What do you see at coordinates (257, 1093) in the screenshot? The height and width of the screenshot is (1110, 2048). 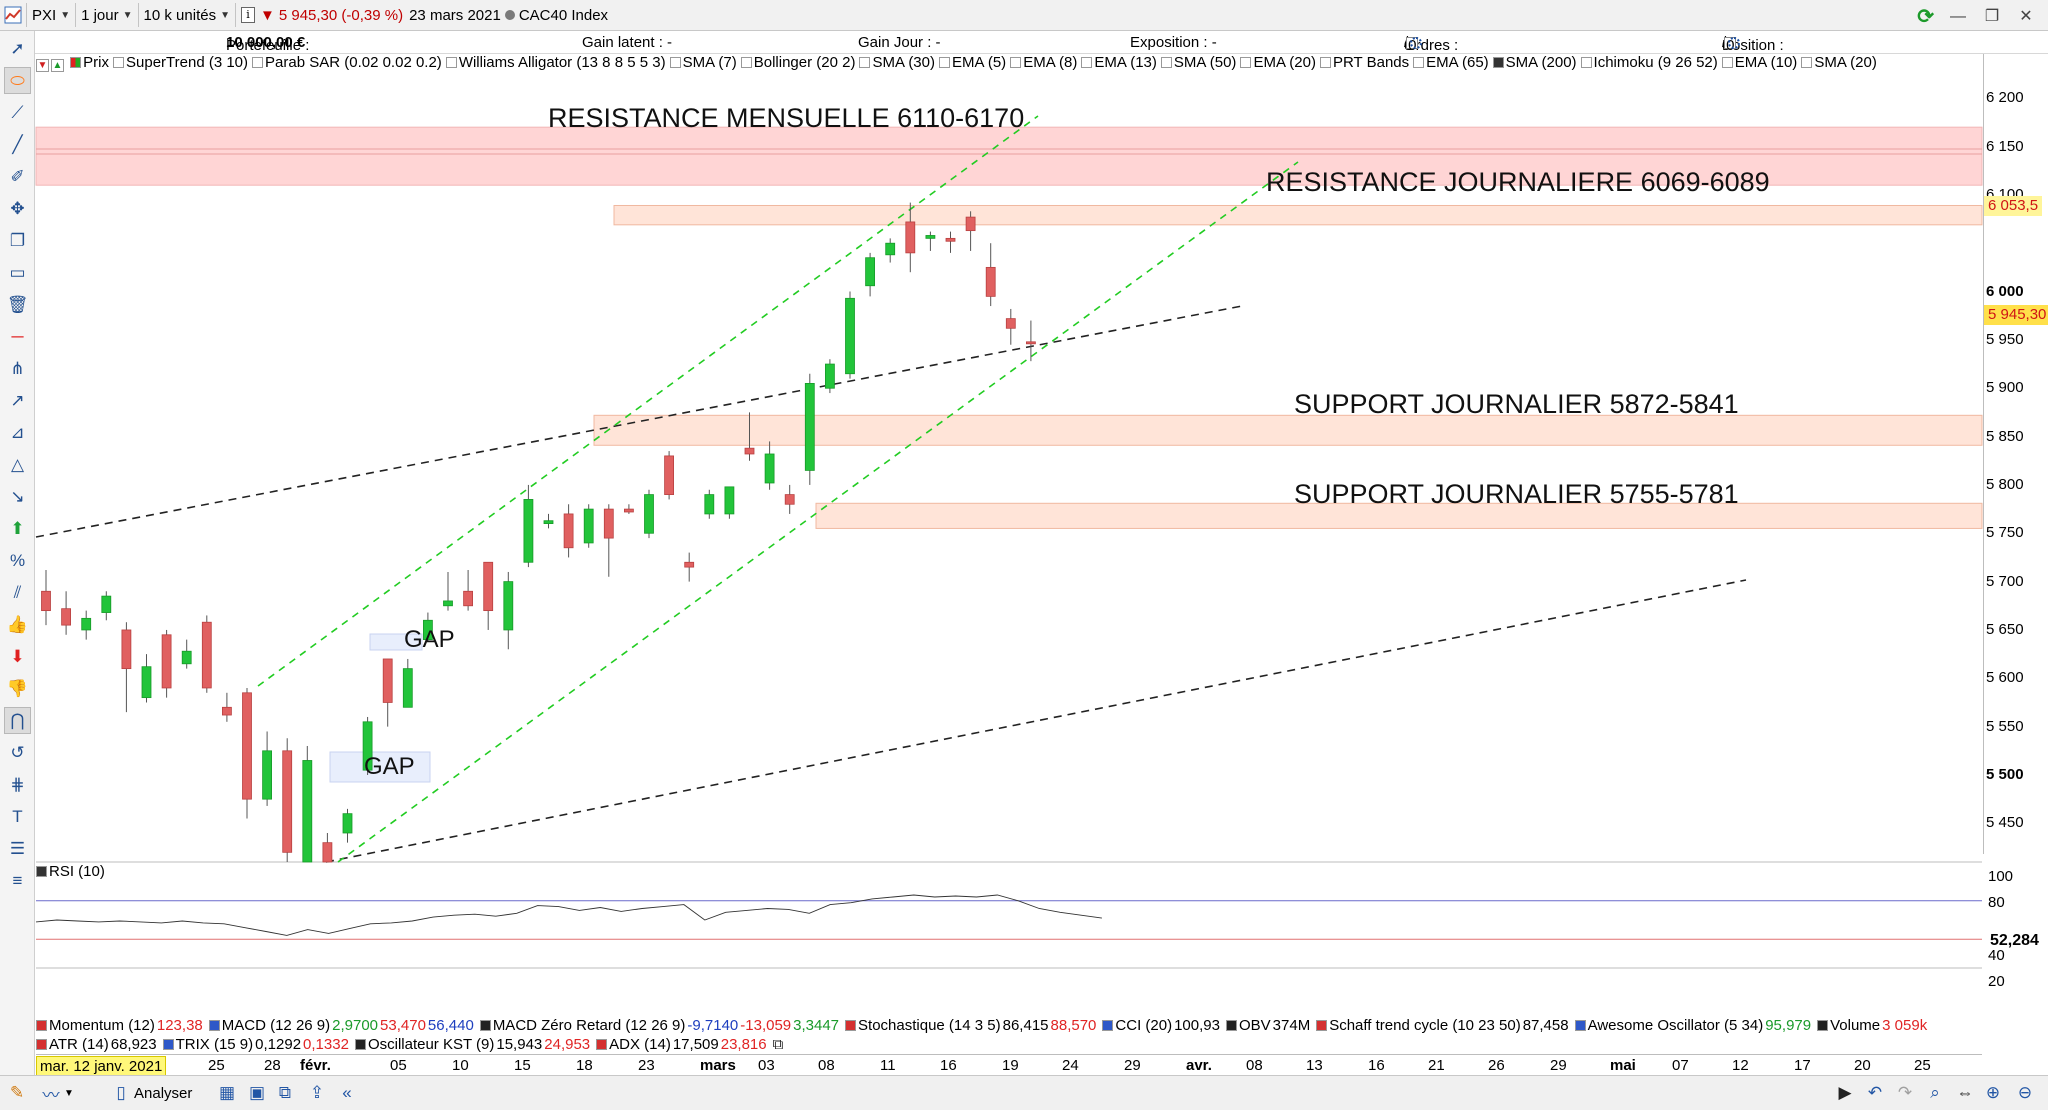 I see `screen-button: ▣` at bounding box center [257, 1093].